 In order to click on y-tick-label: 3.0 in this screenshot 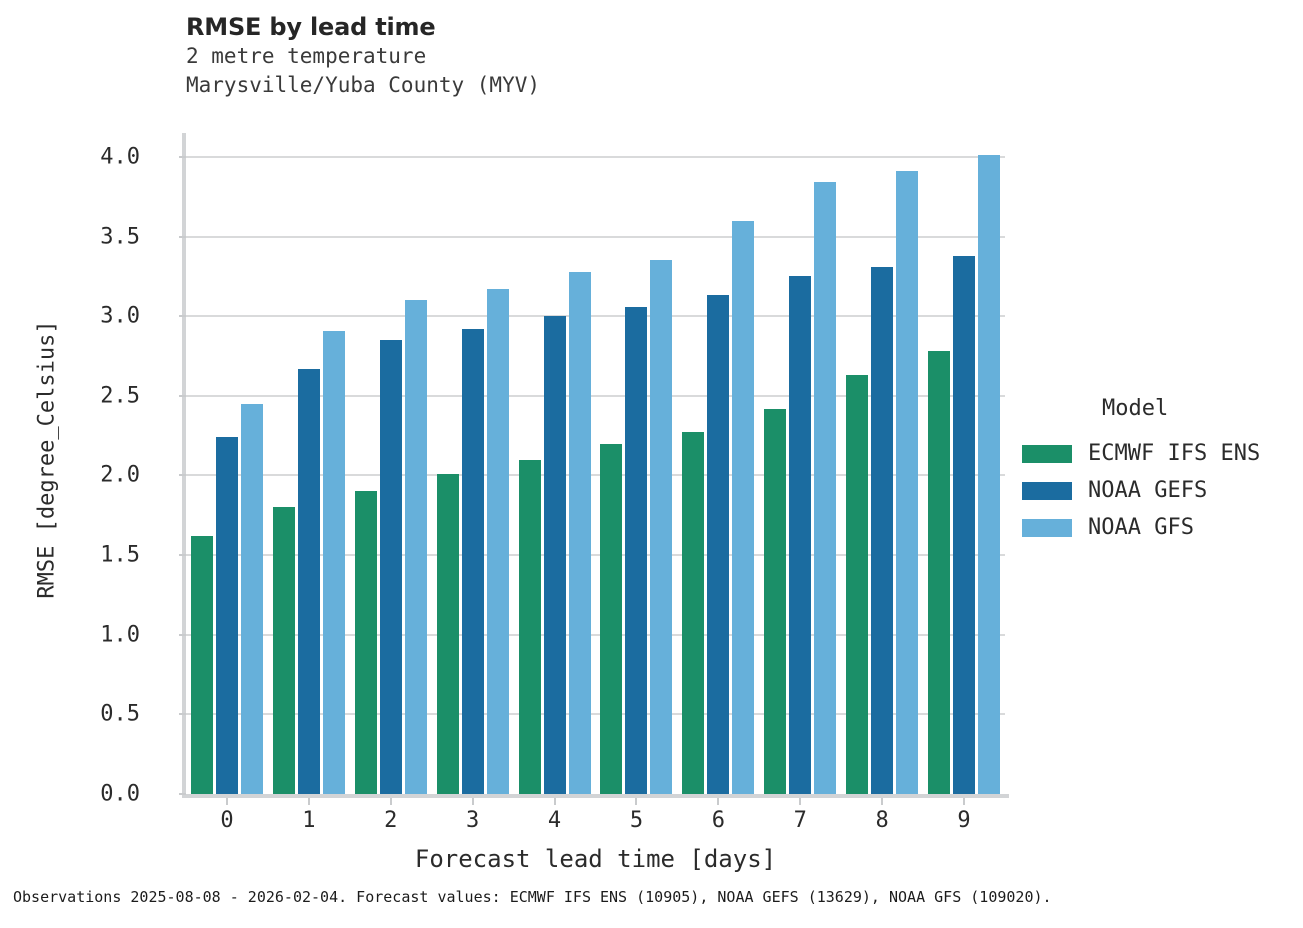, I will do `click(120, 316)`.